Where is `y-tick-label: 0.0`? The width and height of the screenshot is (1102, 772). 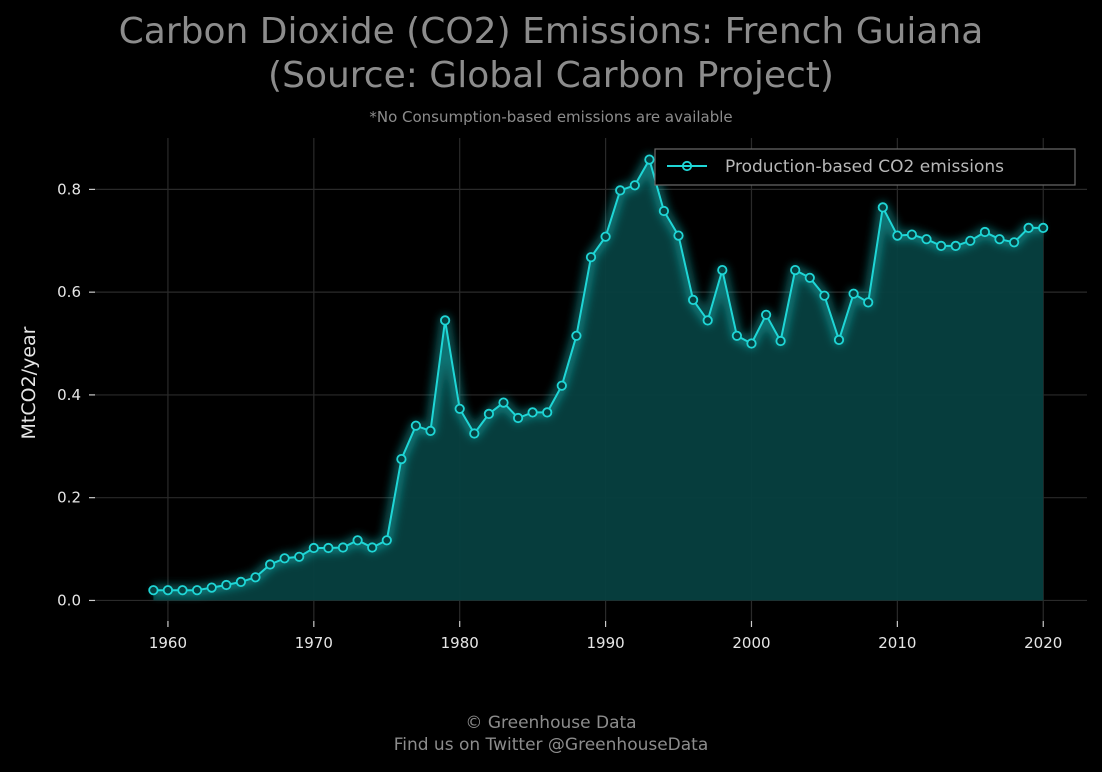 y-tick-label: 0.0 is located at coordinates (69, 600).